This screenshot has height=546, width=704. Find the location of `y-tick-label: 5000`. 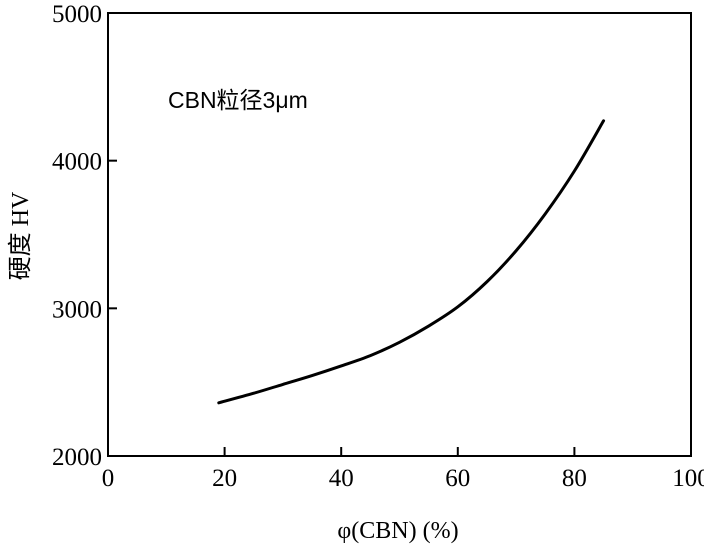

y-tick-label: 5000 is located at coordinates (77, 14).